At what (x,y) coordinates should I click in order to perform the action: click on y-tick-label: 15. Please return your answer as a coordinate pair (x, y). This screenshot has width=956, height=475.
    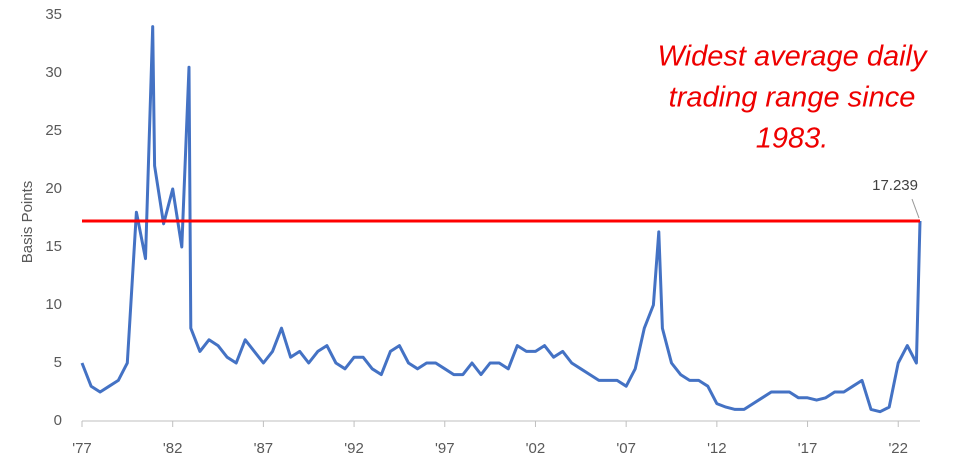
    Looking at the image, I should click on (53, 246).